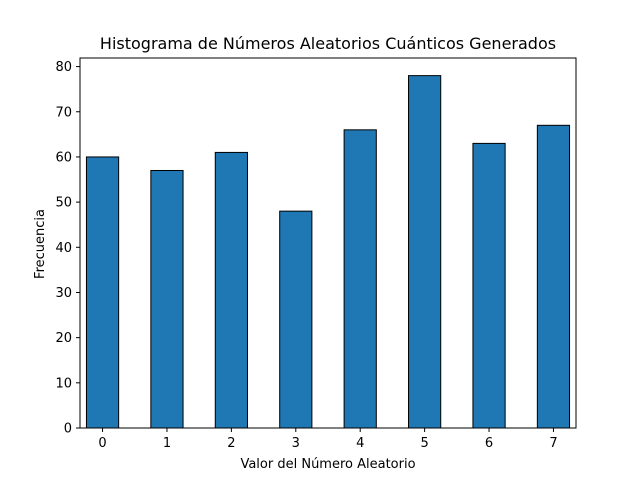 The height and width of the screenshot is (480, 640). What do you see at coordinates (63, 383) in the screenshot?
I see `y-tick-label-10: 10` at bounding box center [63, 383].